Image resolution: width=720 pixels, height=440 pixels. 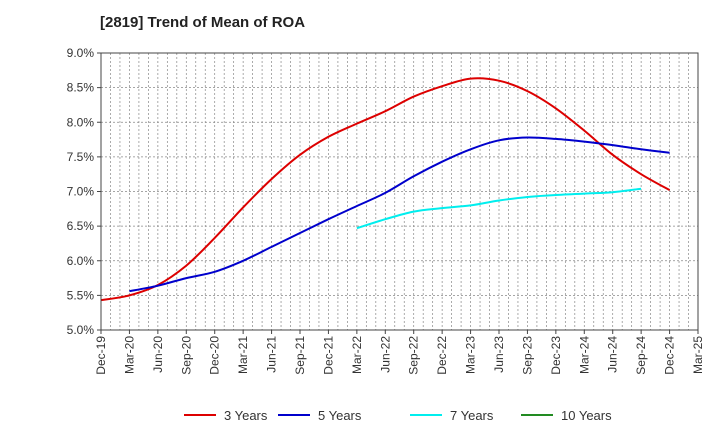 What do you see at coordinates (586, 415) in the screenshot?
I see `legend-label-10-years: 10 Years` at bounding box center [586, 415].